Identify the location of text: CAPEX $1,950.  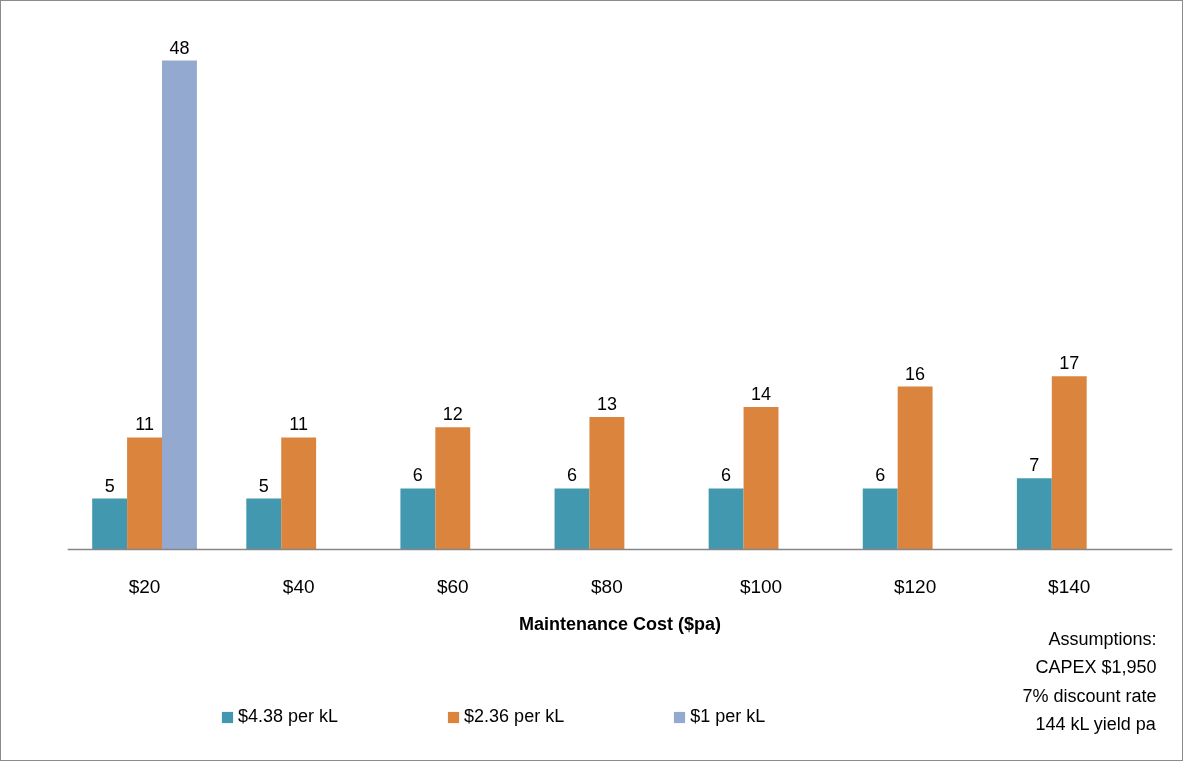
(1096, 667).